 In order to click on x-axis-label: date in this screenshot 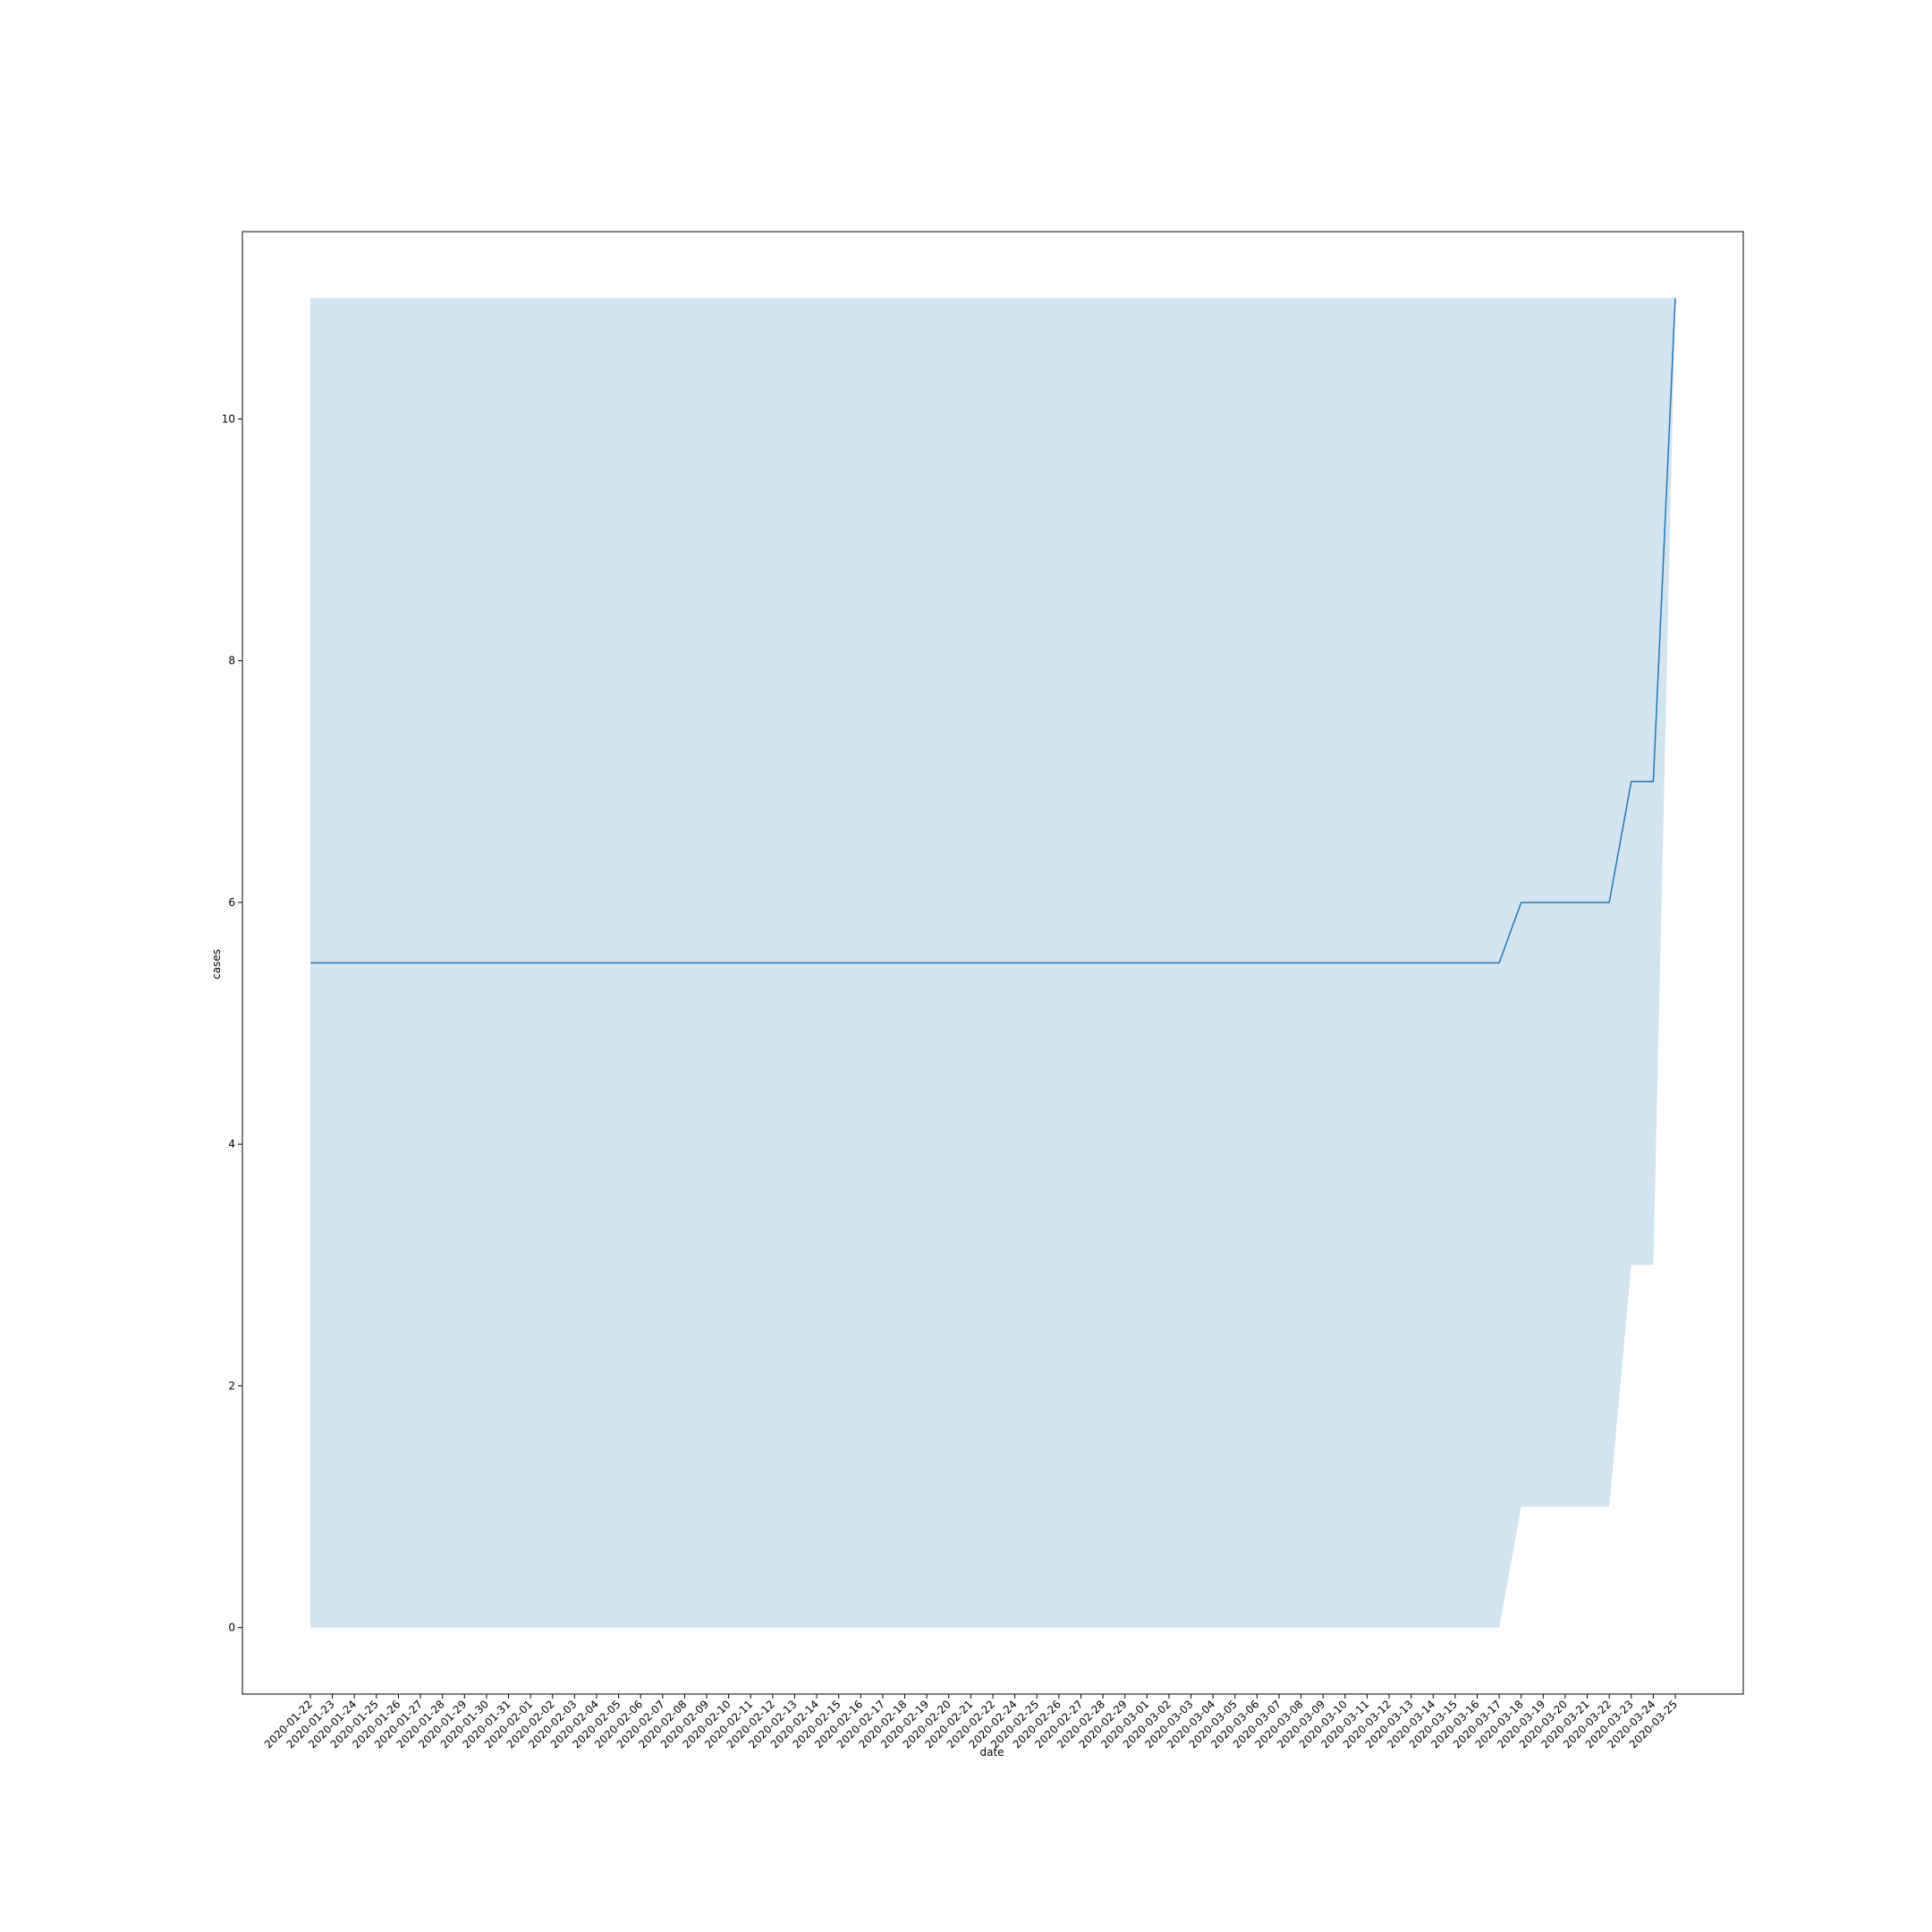, I will do `click(991, 1752)`.